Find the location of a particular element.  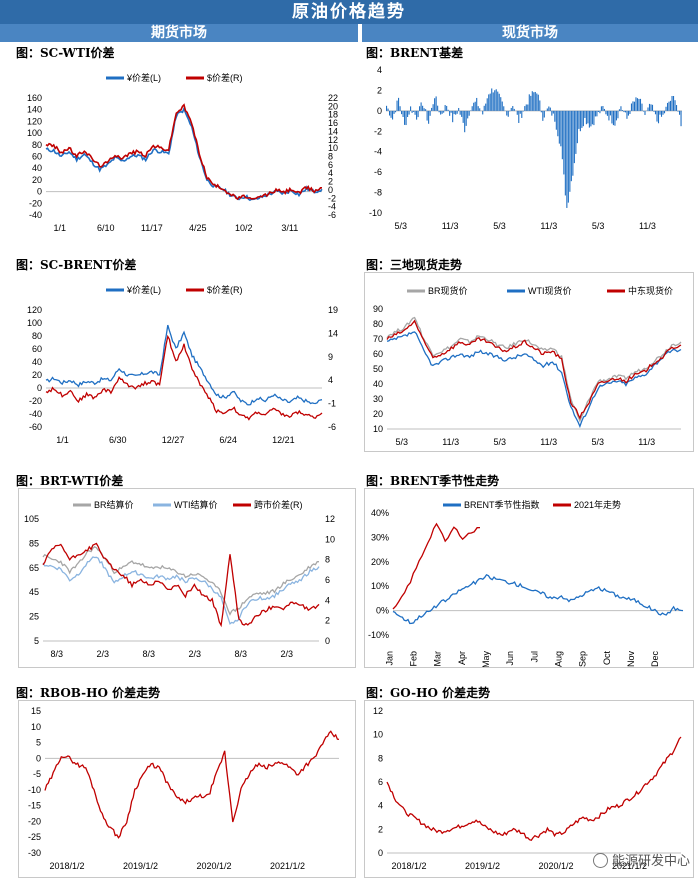

y2-tick-label: 8 is located at coordinates (327, 560).